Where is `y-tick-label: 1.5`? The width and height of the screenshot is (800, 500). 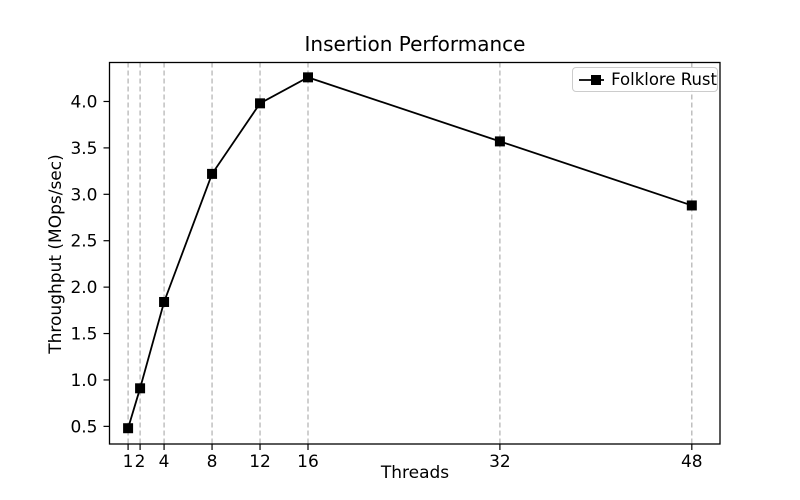
y-tick-label: 1.5 is located at coordinates (83, 335).